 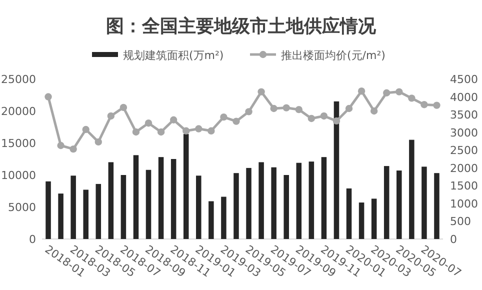 What do you see at coordinates (460, 221) in the screenshot?
I see `y2-tick-label: 500` at bounding box center [460, 221].